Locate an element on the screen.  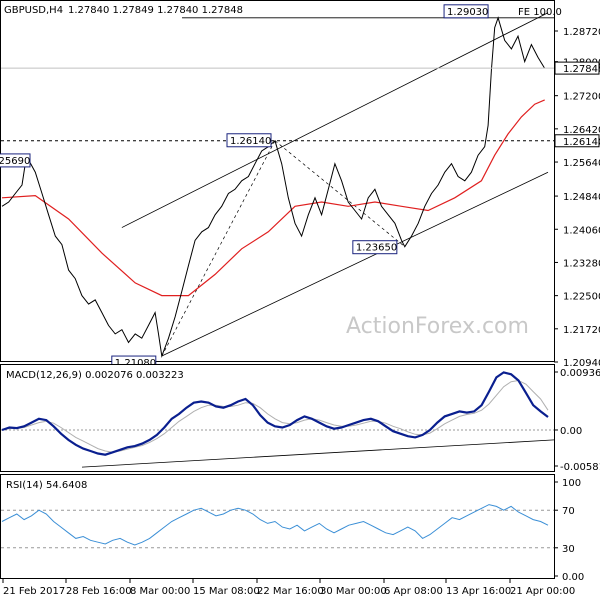
x-tick-label: 21 Apr 00:00 is located at coordinates (542, 591).